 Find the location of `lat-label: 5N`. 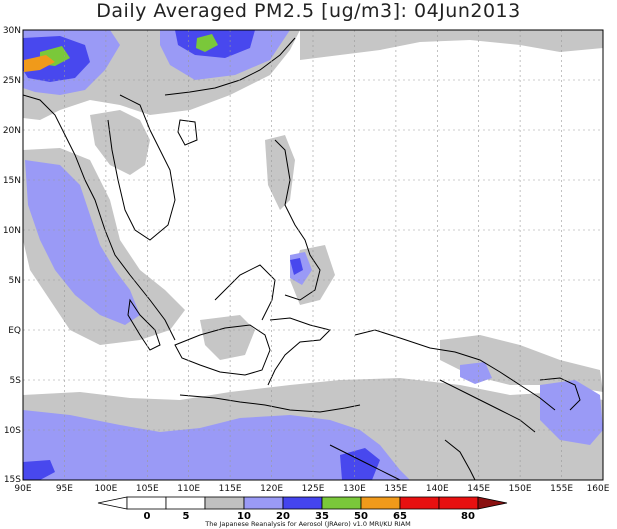

lat-label: 5N is located at coordinates (15, 281).